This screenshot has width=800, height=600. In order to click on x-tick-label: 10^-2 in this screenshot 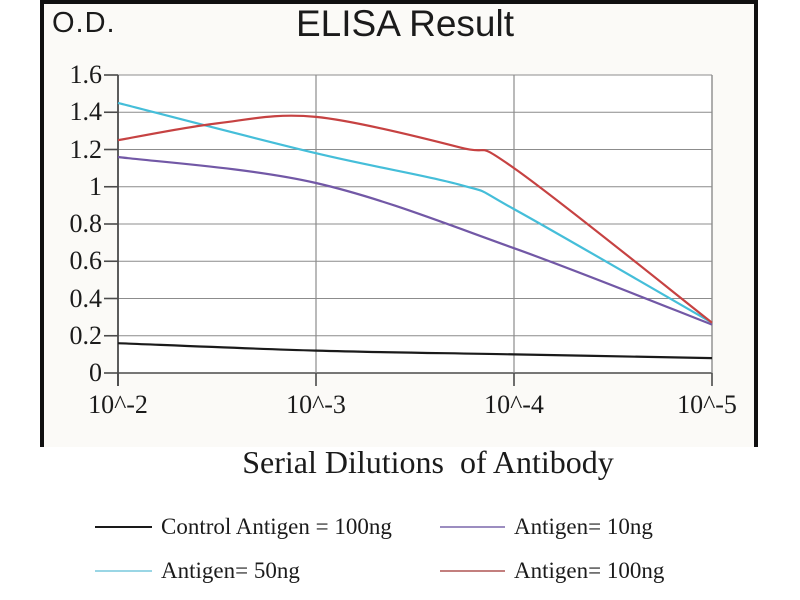, I will do `click(118, 404)`.